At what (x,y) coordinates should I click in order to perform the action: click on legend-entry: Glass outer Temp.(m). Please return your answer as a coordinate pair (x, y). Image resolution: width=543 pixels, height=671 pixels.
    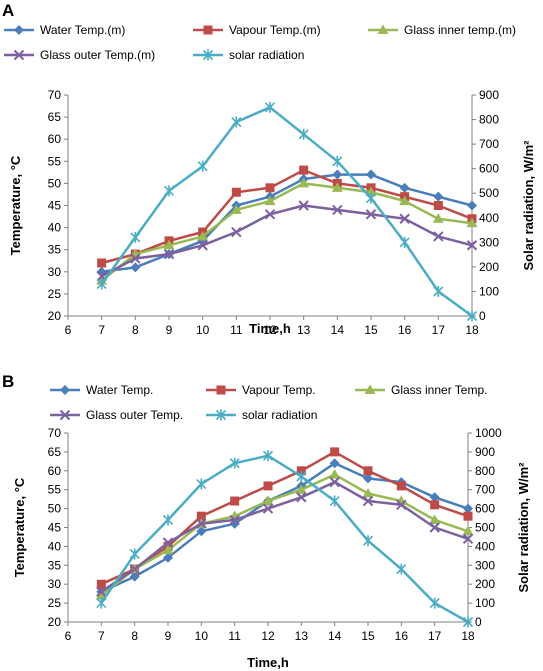
    Looking at the image, I should click on (79, 55).